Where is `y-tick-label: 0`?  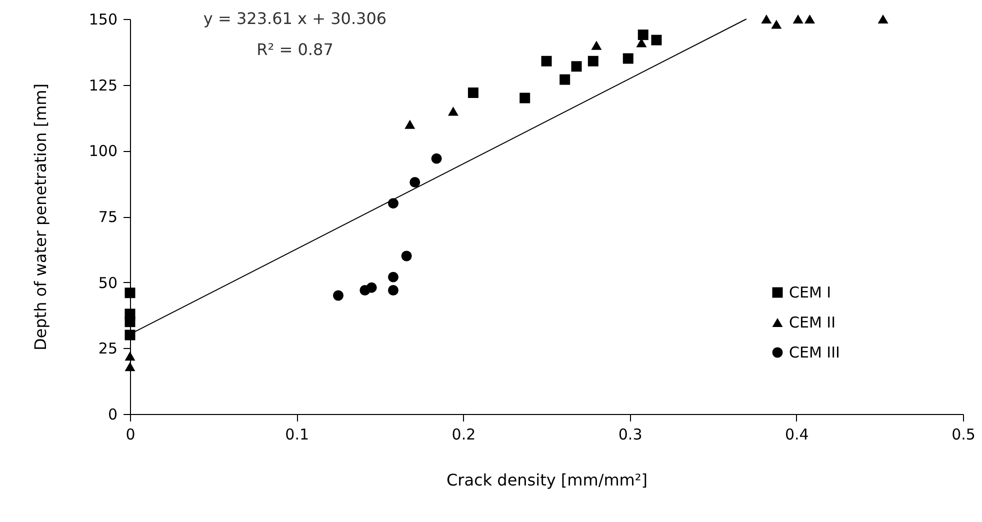
y-tick-label: 0 is located at coordinates (113, 415).